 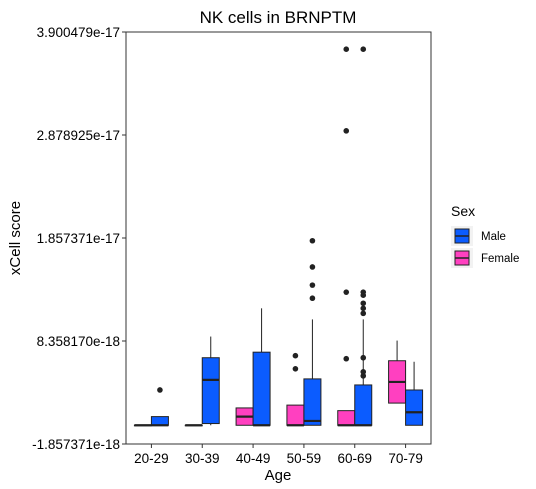 I want to click on legend-title: Sex, so click(x=463, y=211).